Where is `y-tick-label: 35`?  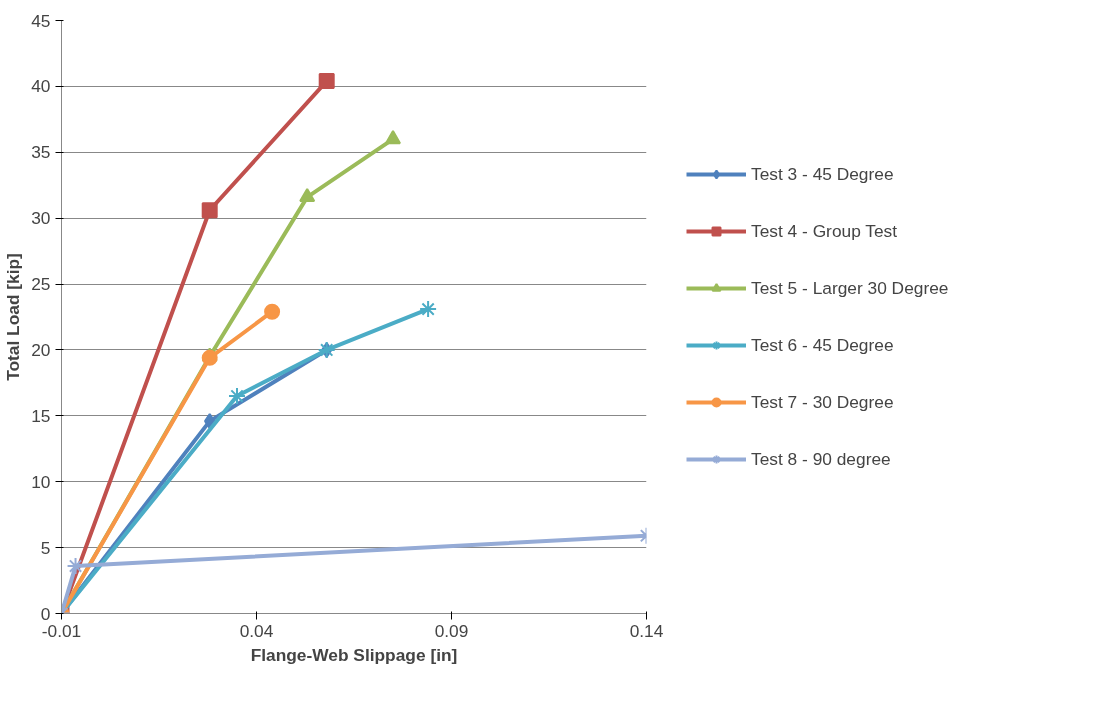
y-tick-label: 35 is located at coordinates (41, 152).